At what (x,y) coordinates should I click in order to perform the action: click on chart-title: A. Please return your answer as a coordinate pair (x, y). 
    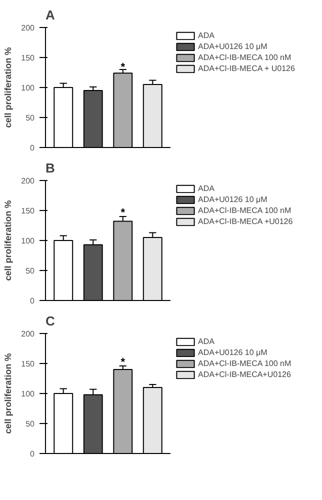
    Looking at the image, I should click on (51, 15).